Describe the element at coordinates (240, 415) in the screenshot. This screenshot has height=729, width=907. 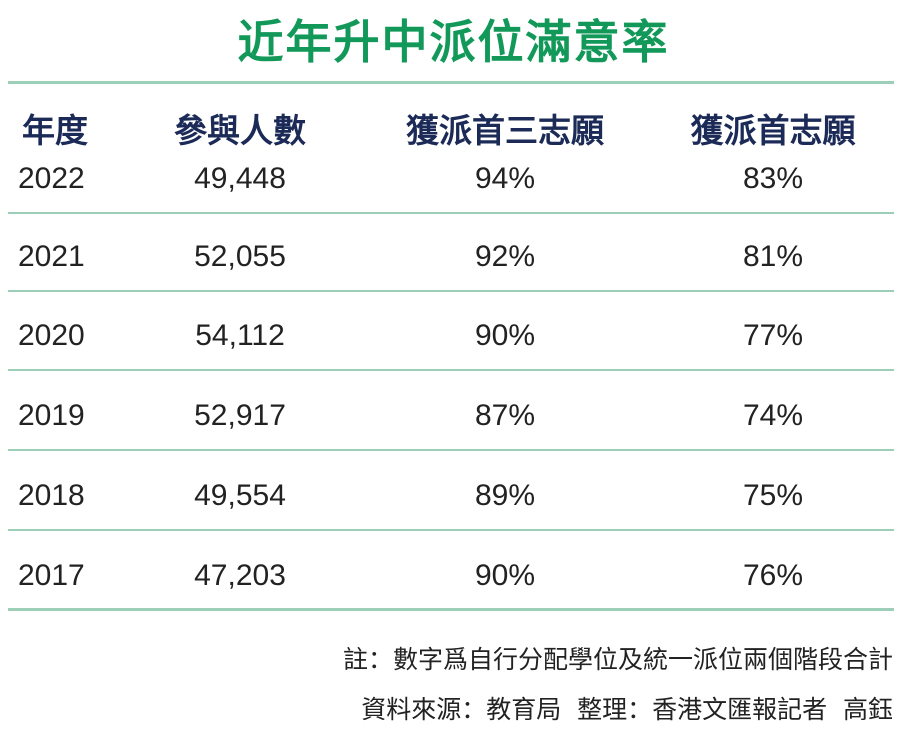
I see `table-cell: 52,917` at that location.